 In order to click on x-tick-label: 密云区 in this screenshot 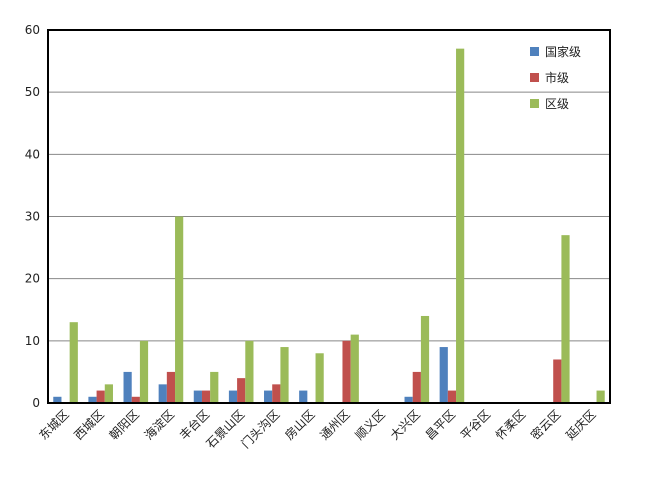, I will do `click(545, 425)`.